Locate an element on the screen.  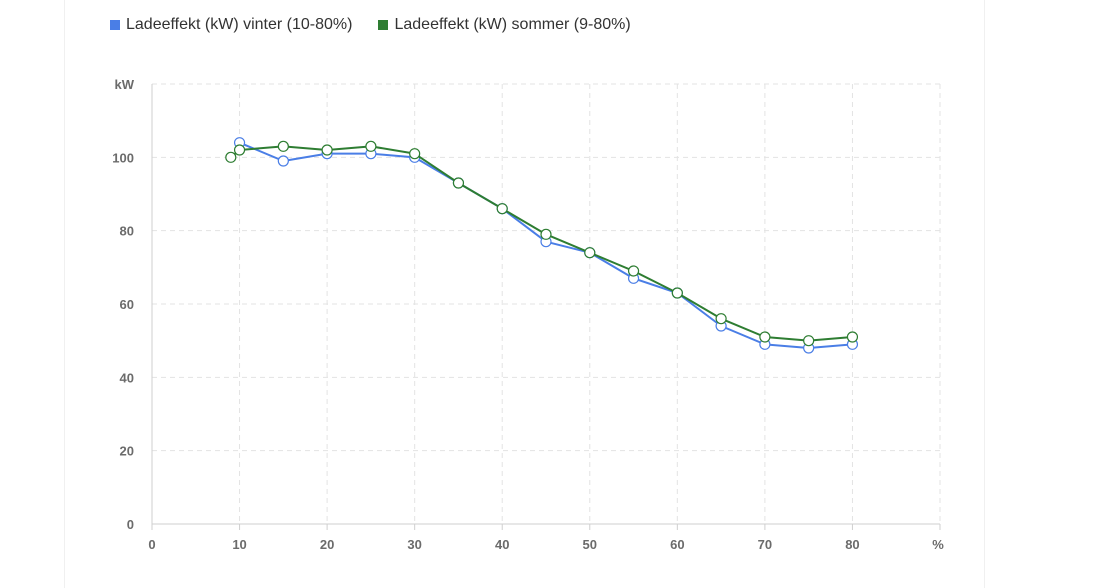
x-tick-label-20: 20 is located at coordinates (327, 544).